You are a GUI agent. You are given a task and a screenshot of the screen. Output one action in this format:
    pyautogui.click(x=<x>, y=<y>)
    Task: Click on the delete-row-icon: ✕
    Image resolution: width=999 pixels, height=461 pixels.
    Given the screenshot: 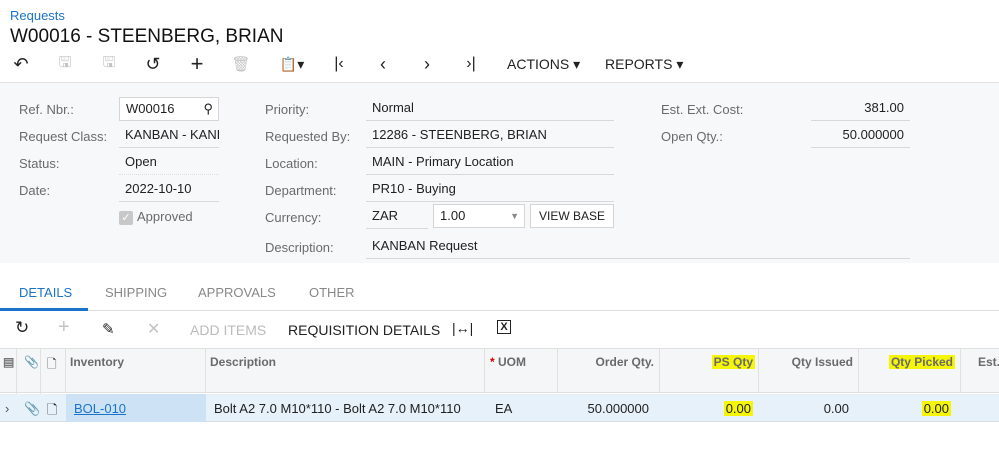 What is the action you would take?
    pyautogui.click(x=154, y=329)
    